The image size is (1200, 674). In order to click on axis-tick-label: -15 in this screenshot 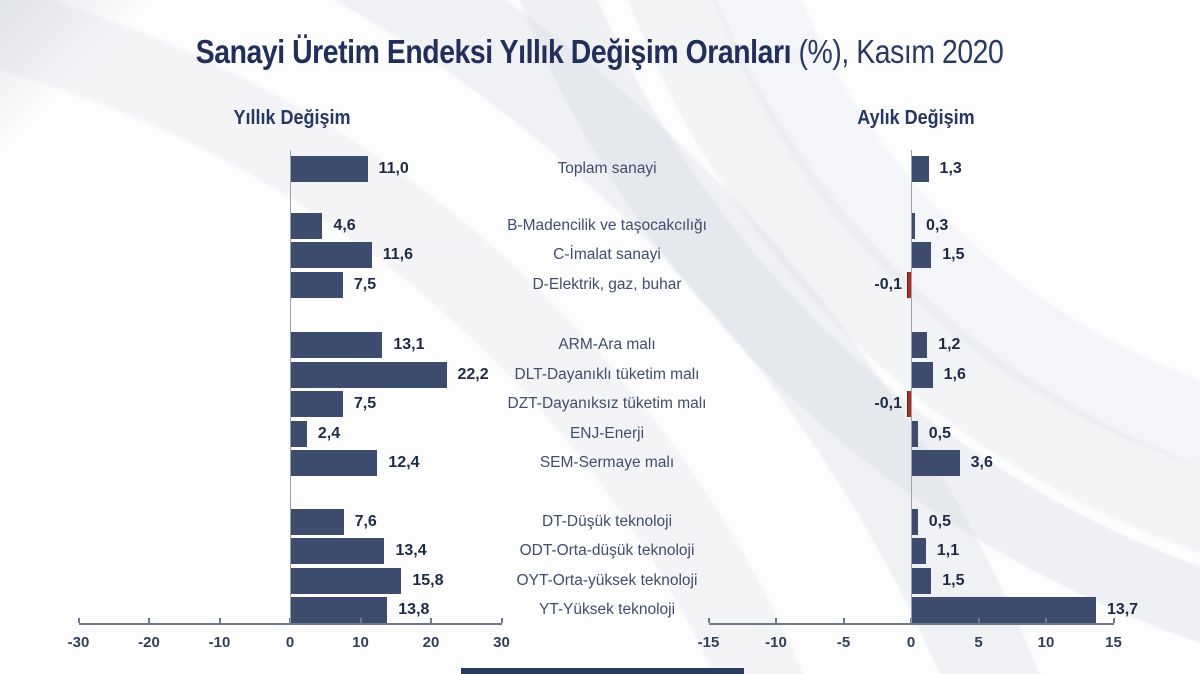, I will do `click(708, 642)`.